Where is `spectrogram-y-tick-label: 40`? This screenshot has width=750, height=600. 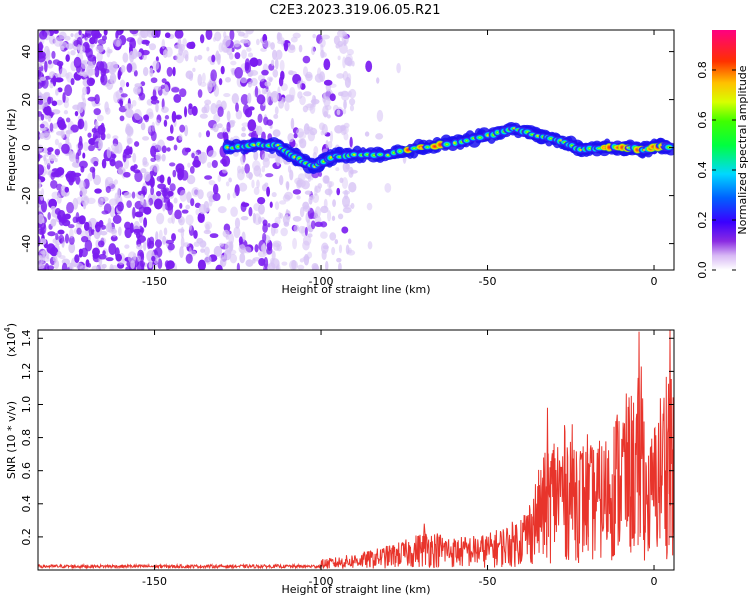
spectrogram-y-tick-label: 40 is located at coordinates (26, 52).